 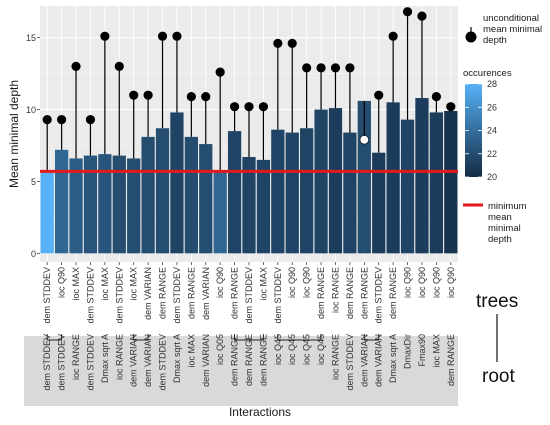 What do you see at coordinates (33, 254) in the screenshot?
I see `y-tick-label: 0` at bounding box center [33, 254].